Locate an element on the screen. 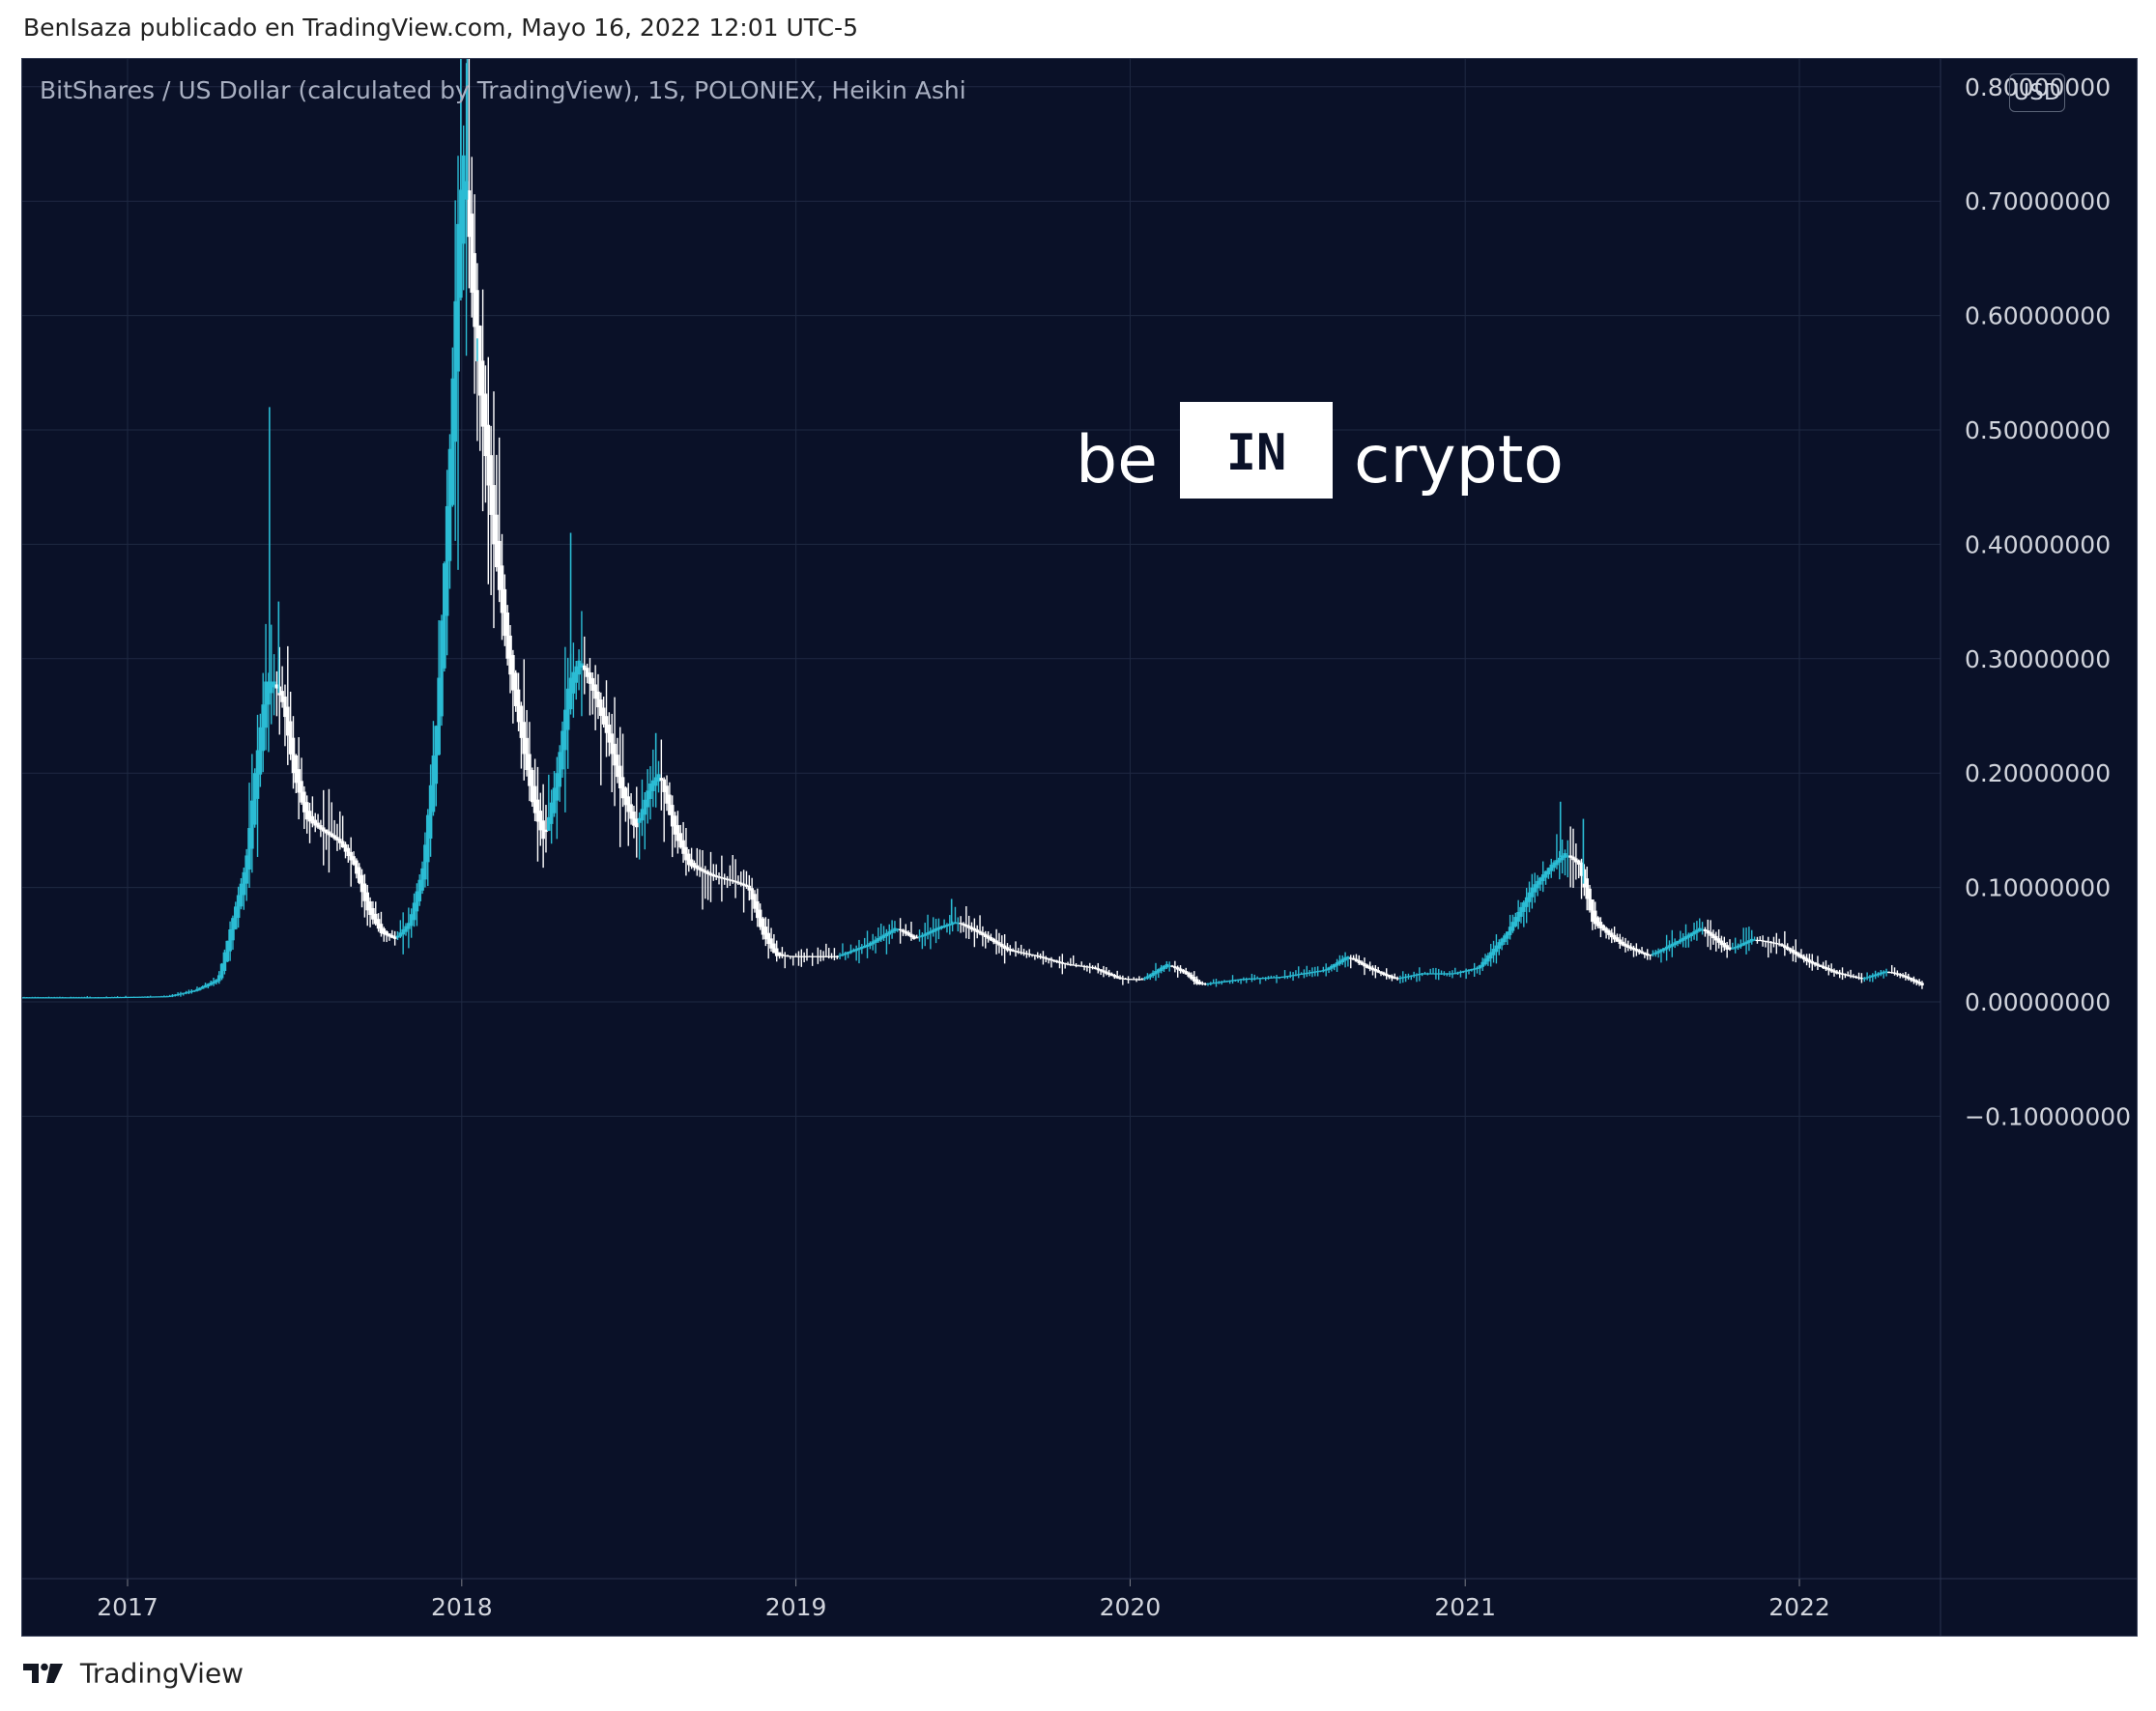  y-tick-label: −0.10000000 is located at coordinates (2048, 1116).